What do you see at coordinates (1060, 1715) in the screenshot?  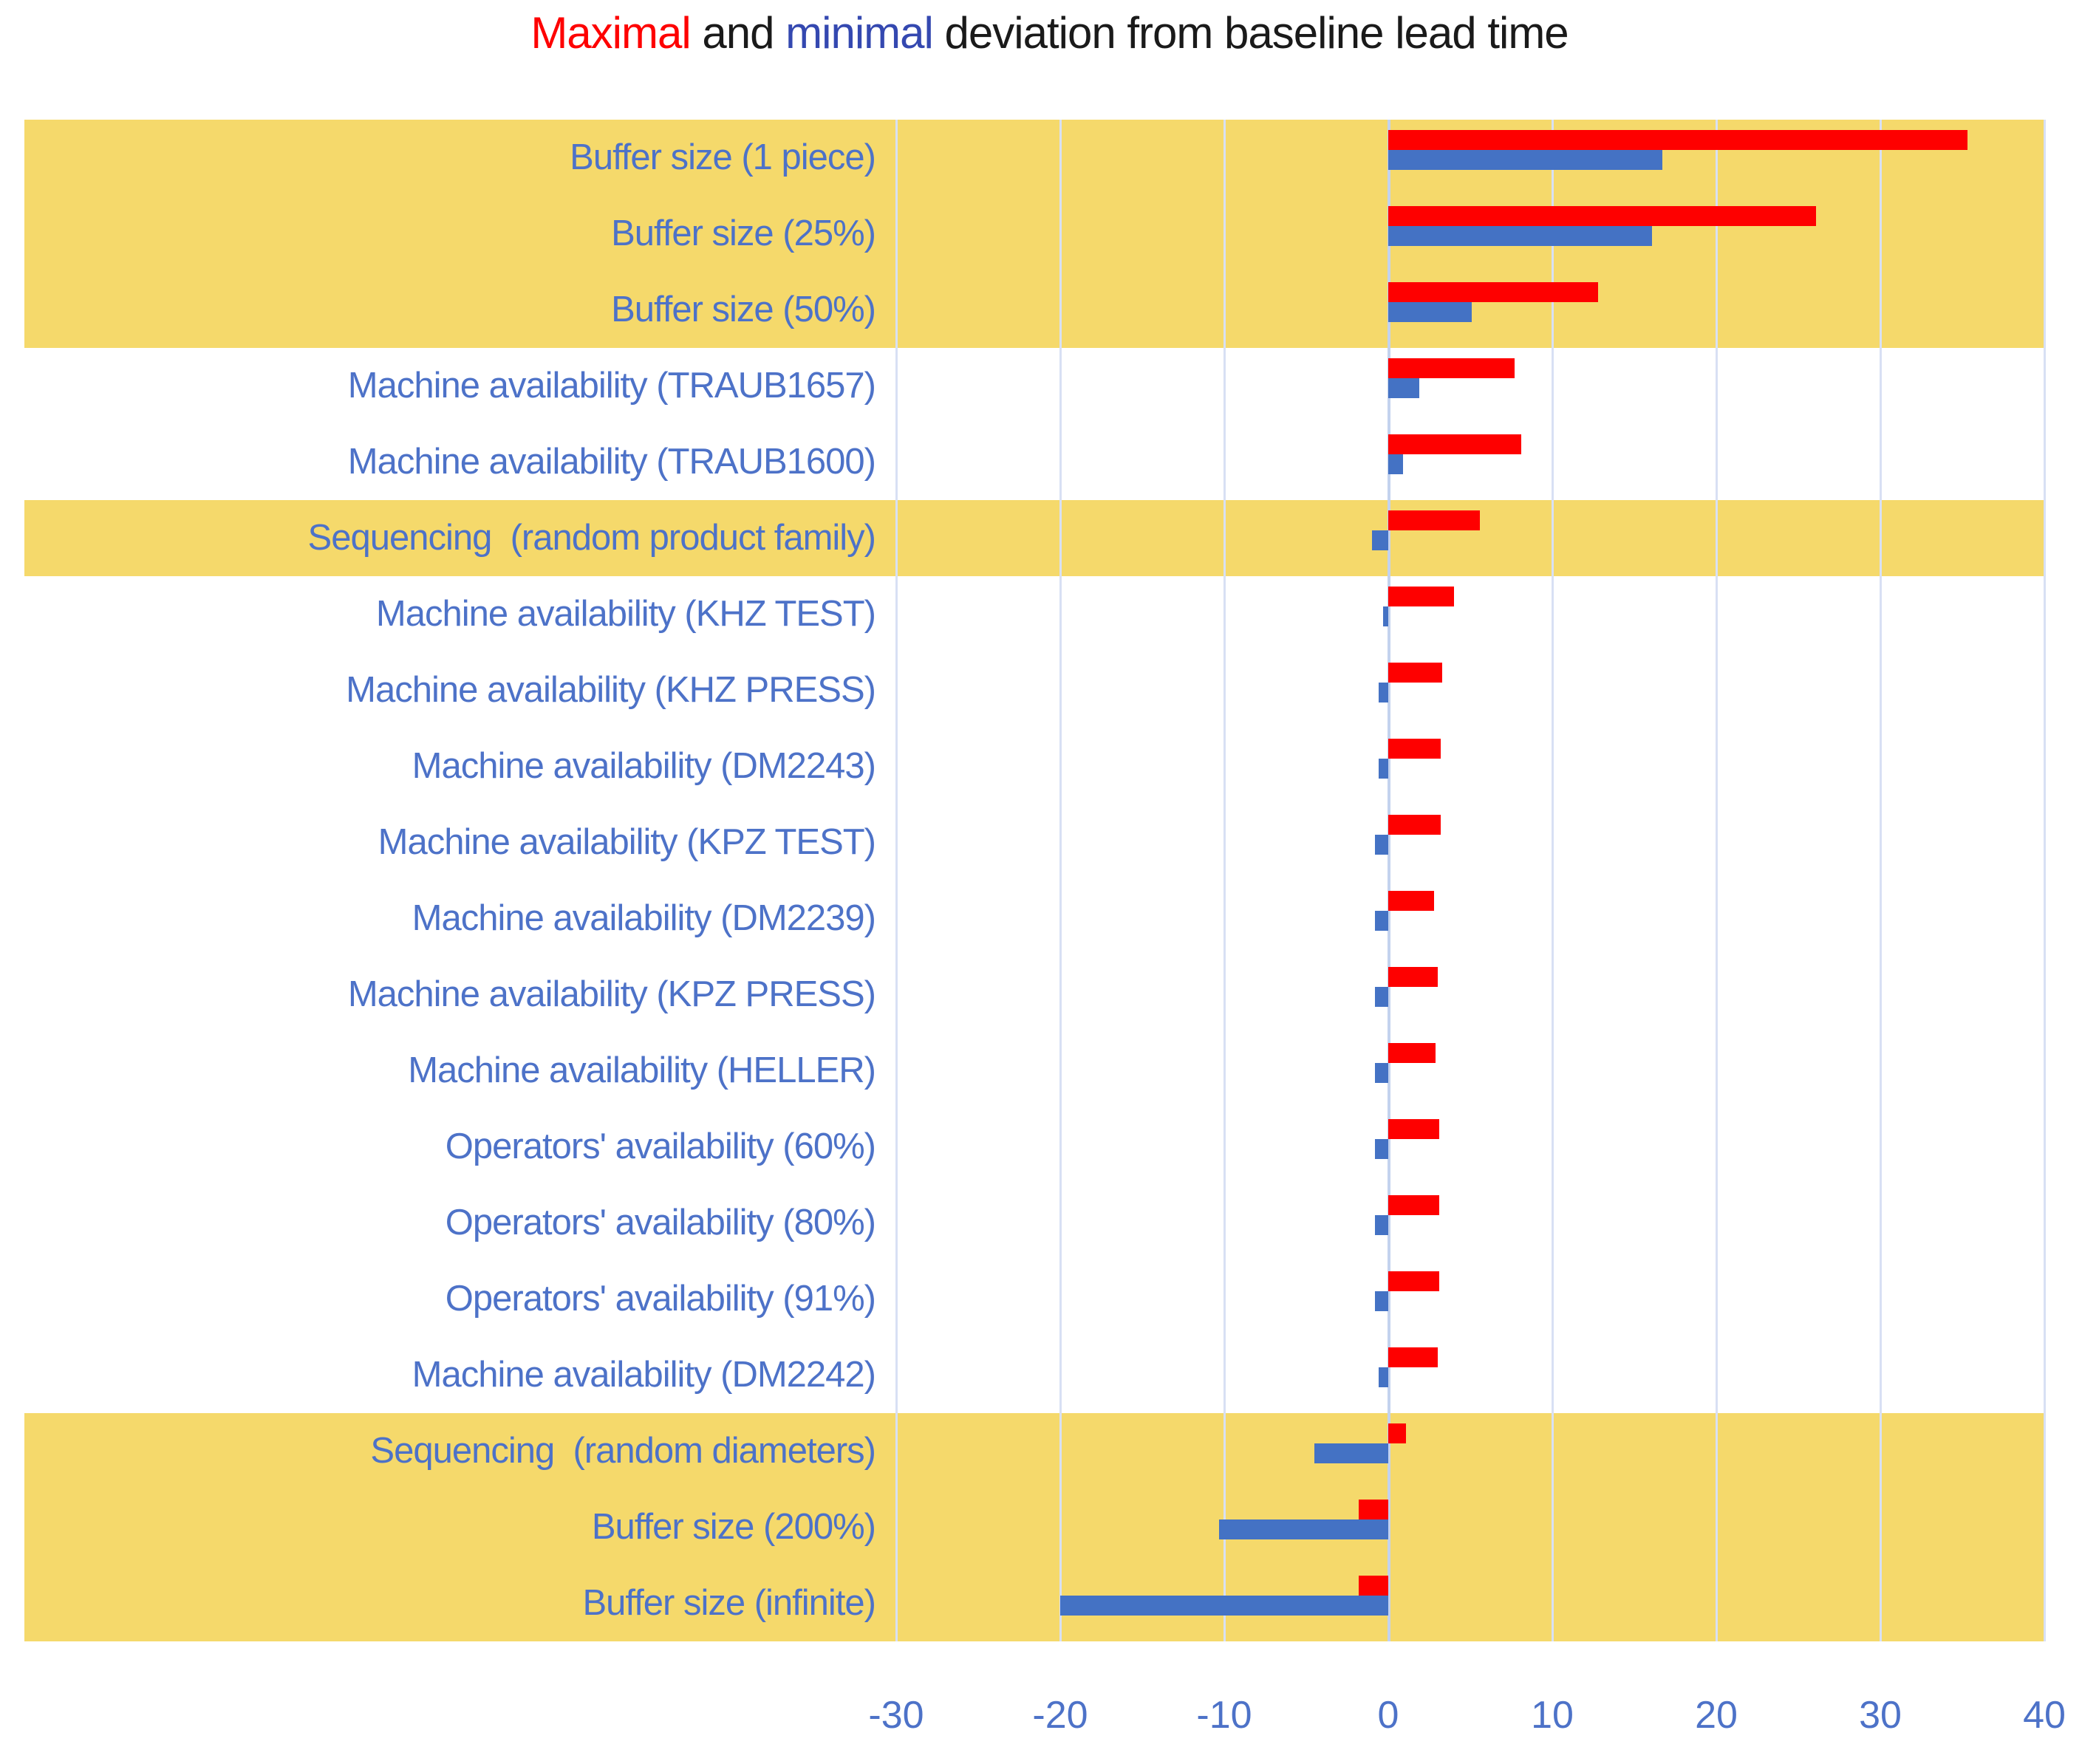 I see `x-tick-label: -20` at bounding box center [1060, 1715].